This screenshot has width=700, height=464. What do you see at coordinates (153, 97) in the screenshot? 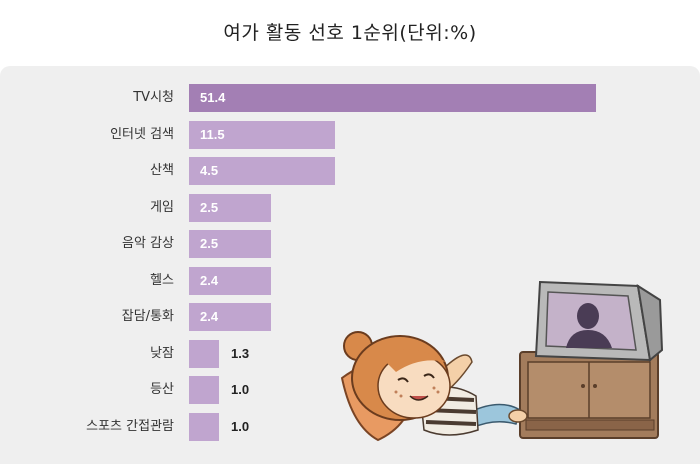
I see `category-label: TV시청` at bounding box center [153, 97].